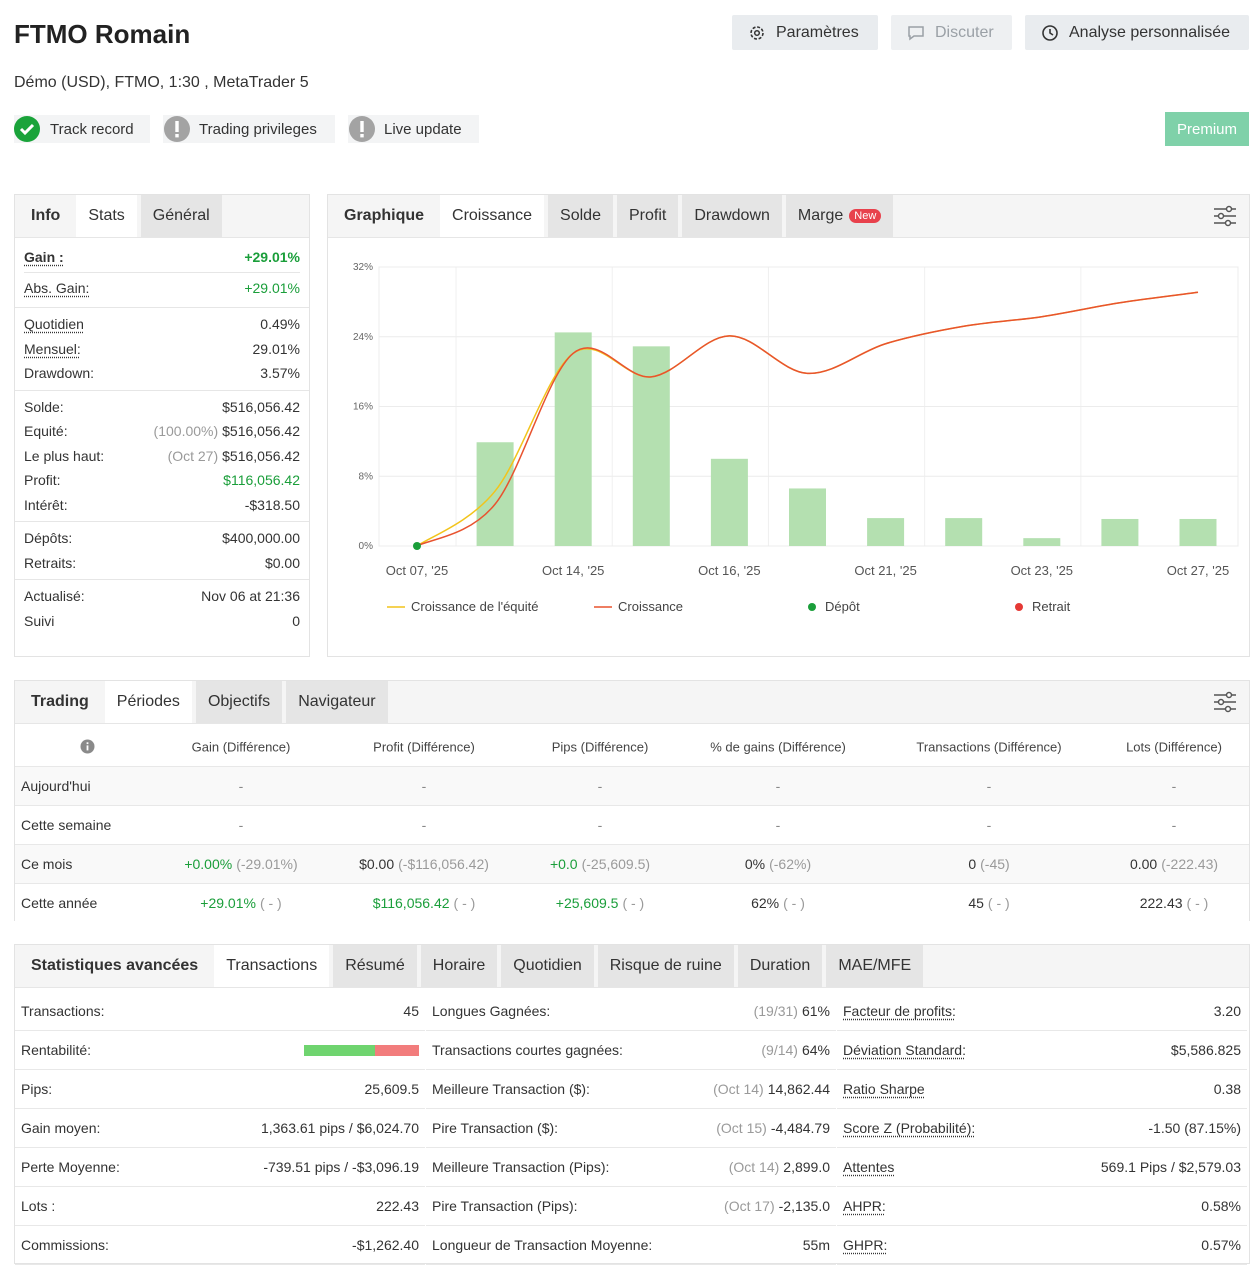  Describe the element at coordinates (261, 455) in the screenshot. I see `info-value: $516,056.42` at that location.